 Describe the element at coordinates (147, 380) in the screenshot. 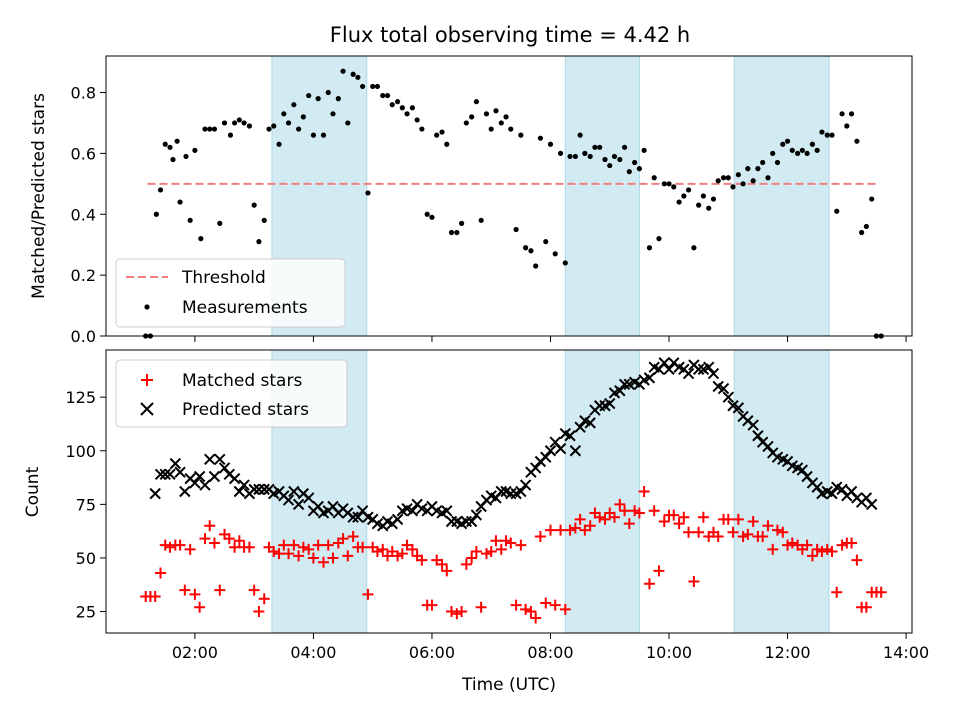

I see `legend-matched-swatch` at that location.